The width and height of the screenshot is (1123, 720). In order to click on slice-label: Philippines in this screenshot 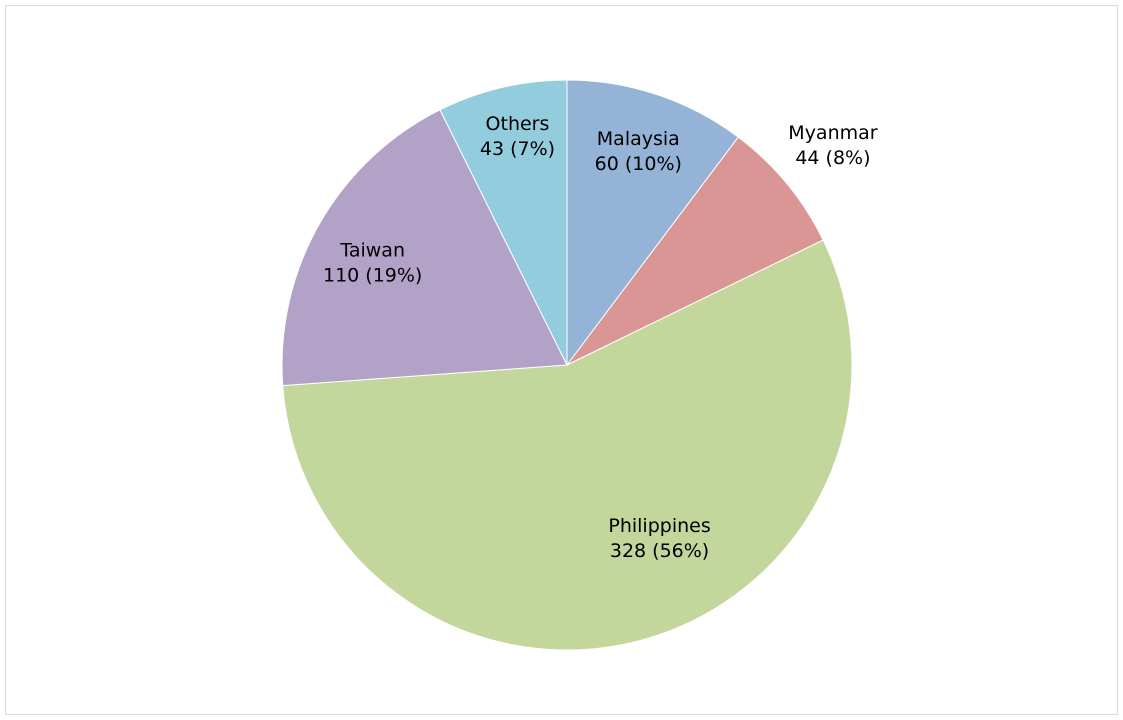, I will do `click(659, 526)`.